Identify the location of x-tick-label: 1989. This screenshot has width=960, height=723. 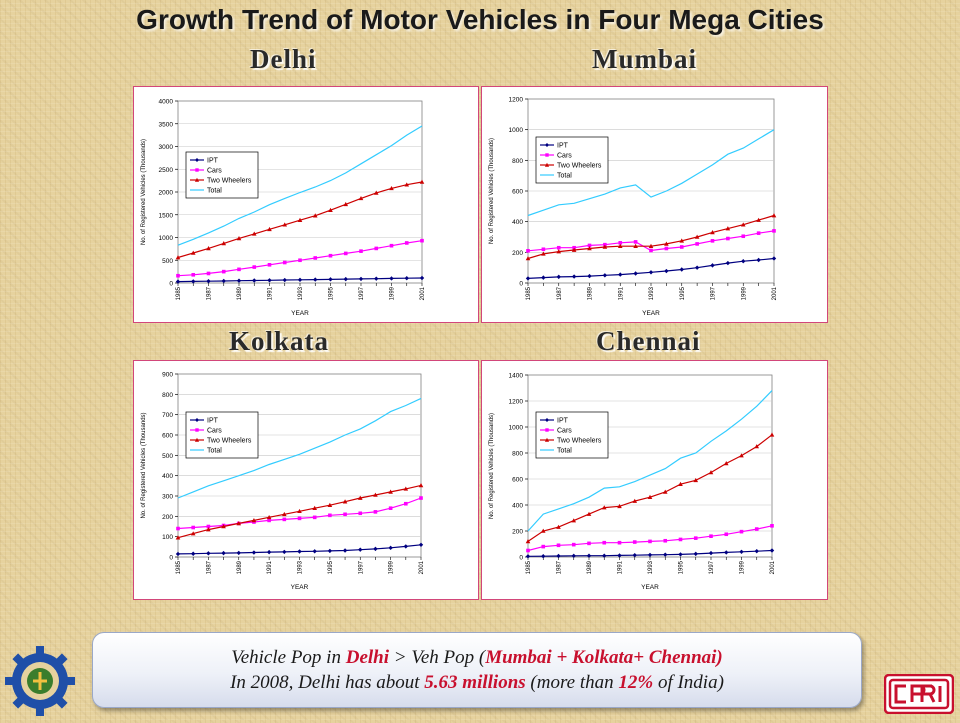
(240, 293).